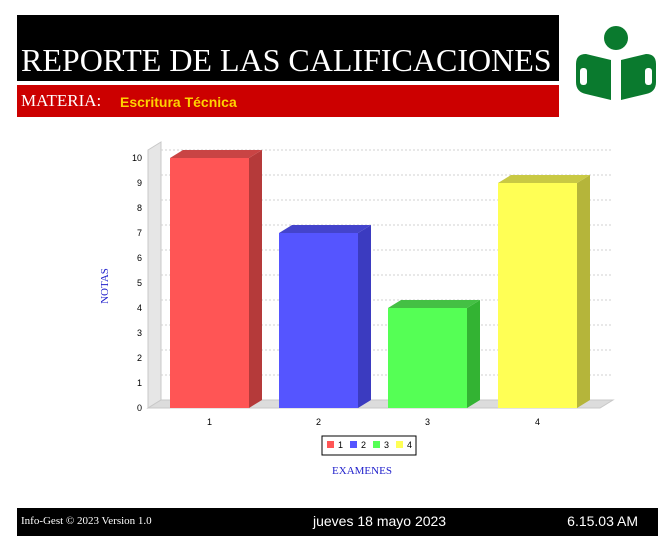  Describe the element at coordinates (340, 445) in the screenshot. I see `legend-label: 1` at that location.